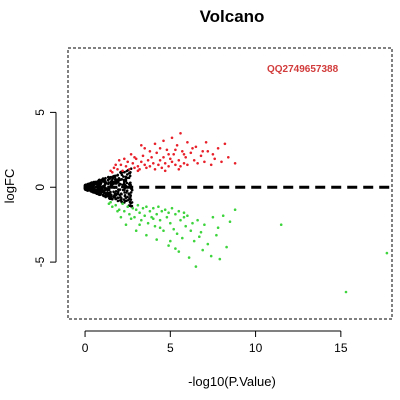  What do you see at coordinates (215, 342) in the screenshot?
I see `x-axis: 0 5 10 15` at bounding box center [215, 342].